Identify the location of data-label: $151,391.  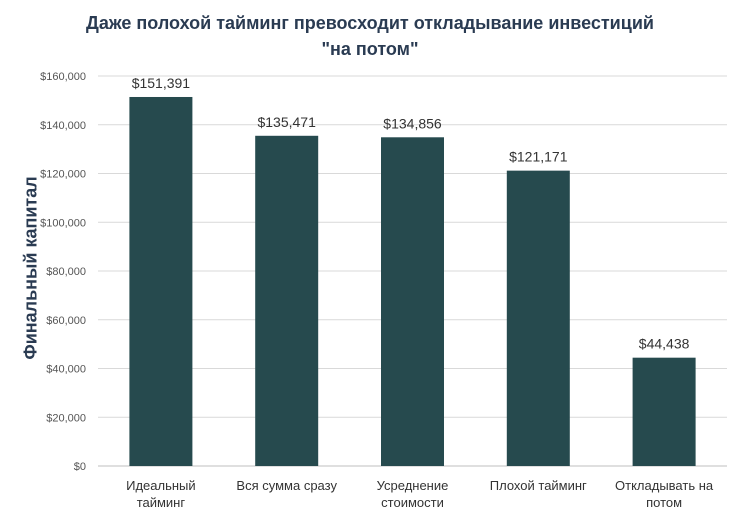
(161, 83).